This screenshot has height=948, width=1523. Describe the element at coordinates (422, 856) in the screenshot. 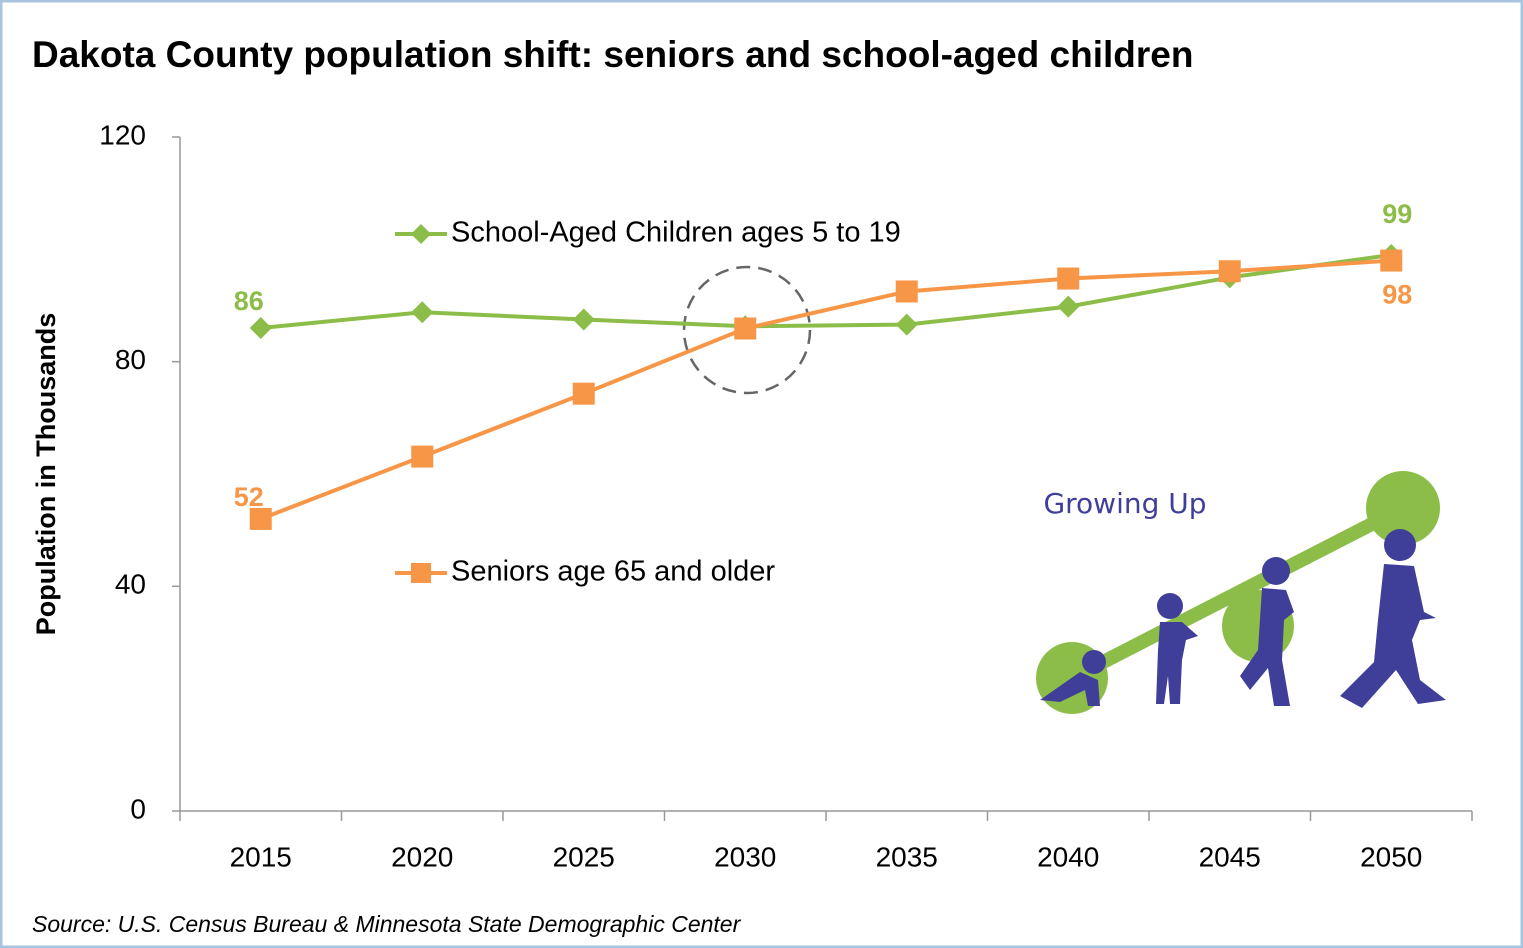

I see `x-tick-label: 2020` at that location.